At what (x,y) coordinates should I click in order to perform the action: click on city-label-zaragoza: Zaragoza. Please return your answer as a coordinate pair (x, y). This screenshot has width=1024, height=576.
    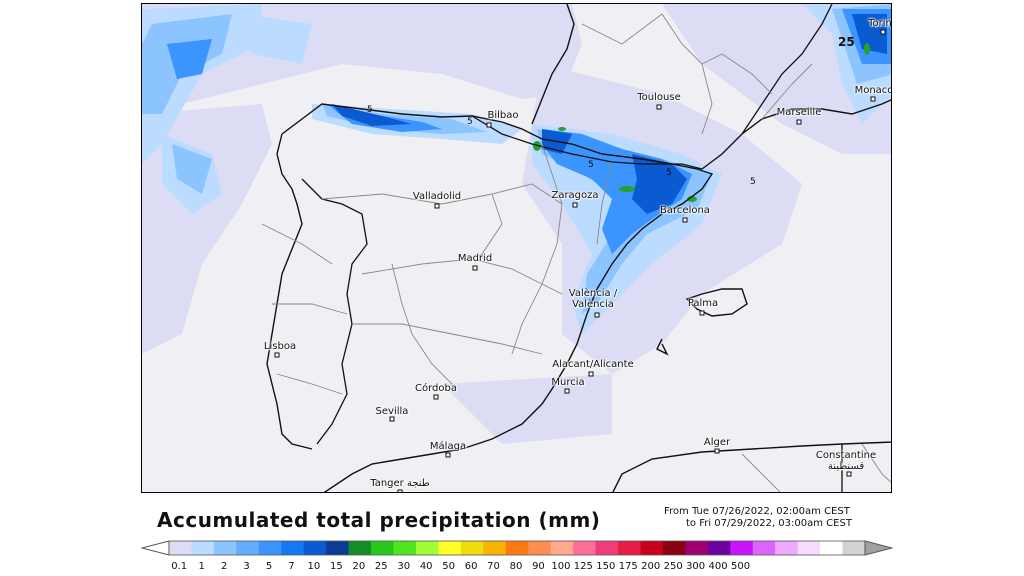
    Looking at the image, I should click on (575, 195).